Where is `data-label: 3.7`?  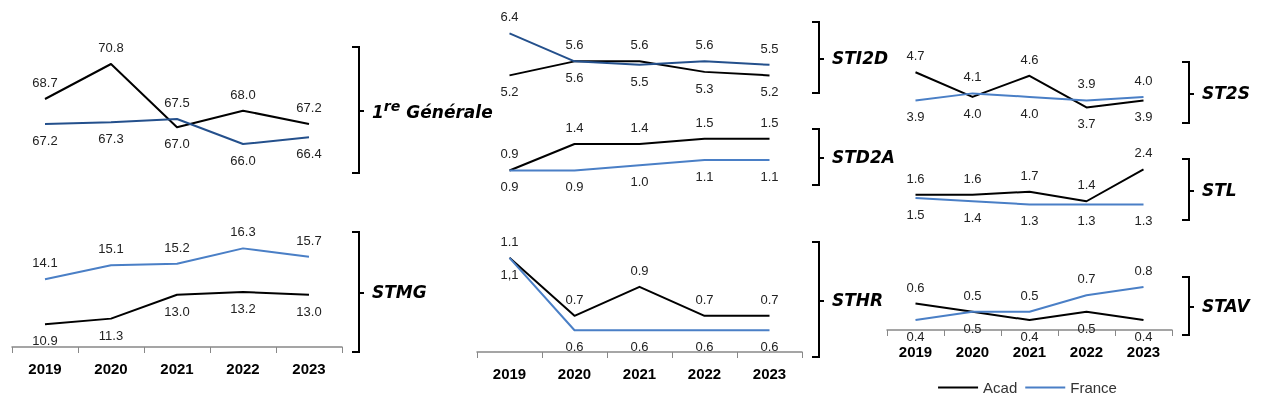 data-label: 3.7 is located at coordinates (1086, 124).